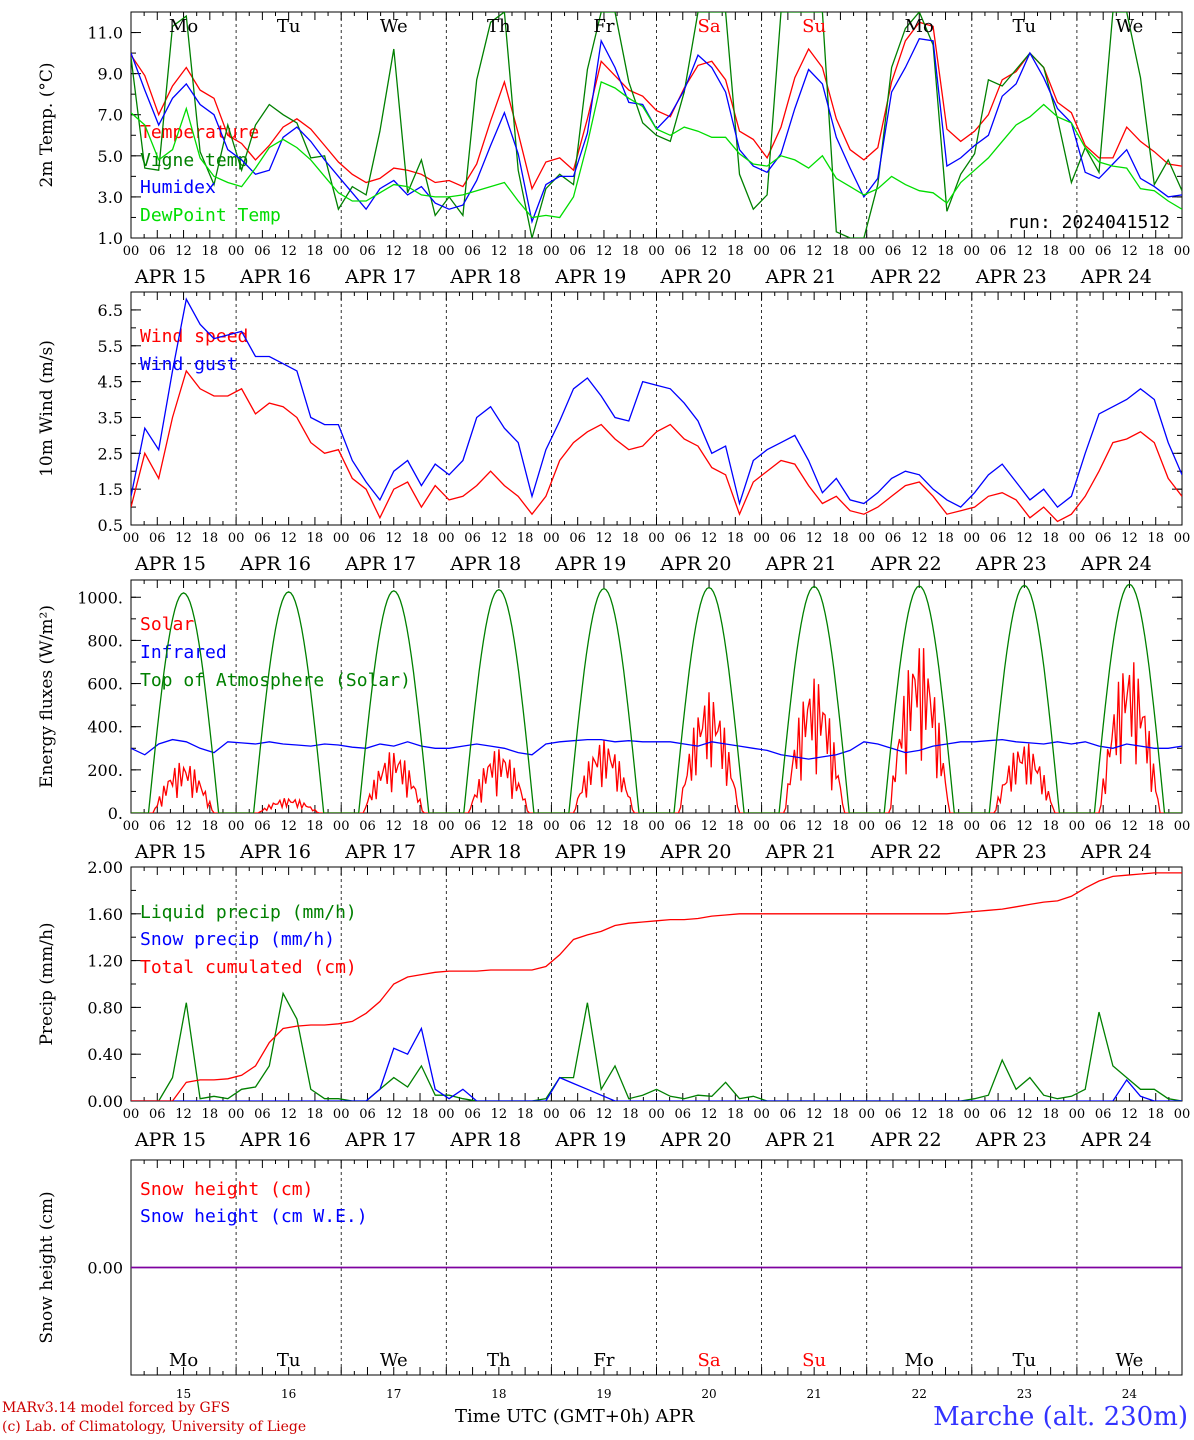 This screenshot has height=1440, width=1194. Describe the element at coordinates (656, 149) in the screenshot. I see `series-dewpoint-temp-line` at that location.